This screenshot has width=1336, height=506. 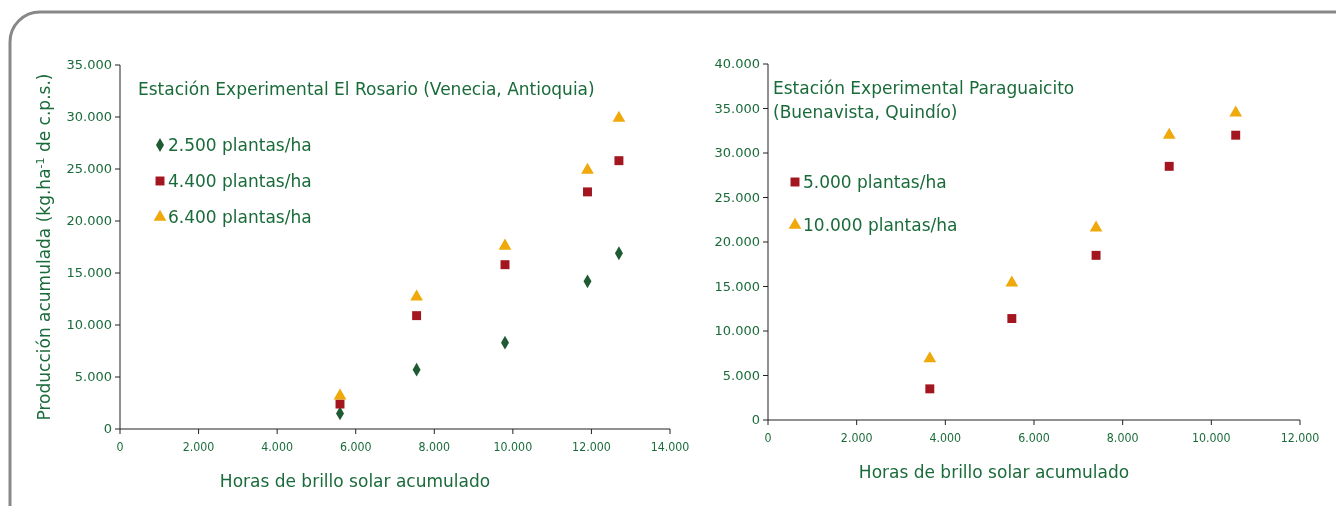 What do you see at coordinates (755, 419) in the screenshot?
I see `y-tick-label: 0` at bounding box center [755, 419].